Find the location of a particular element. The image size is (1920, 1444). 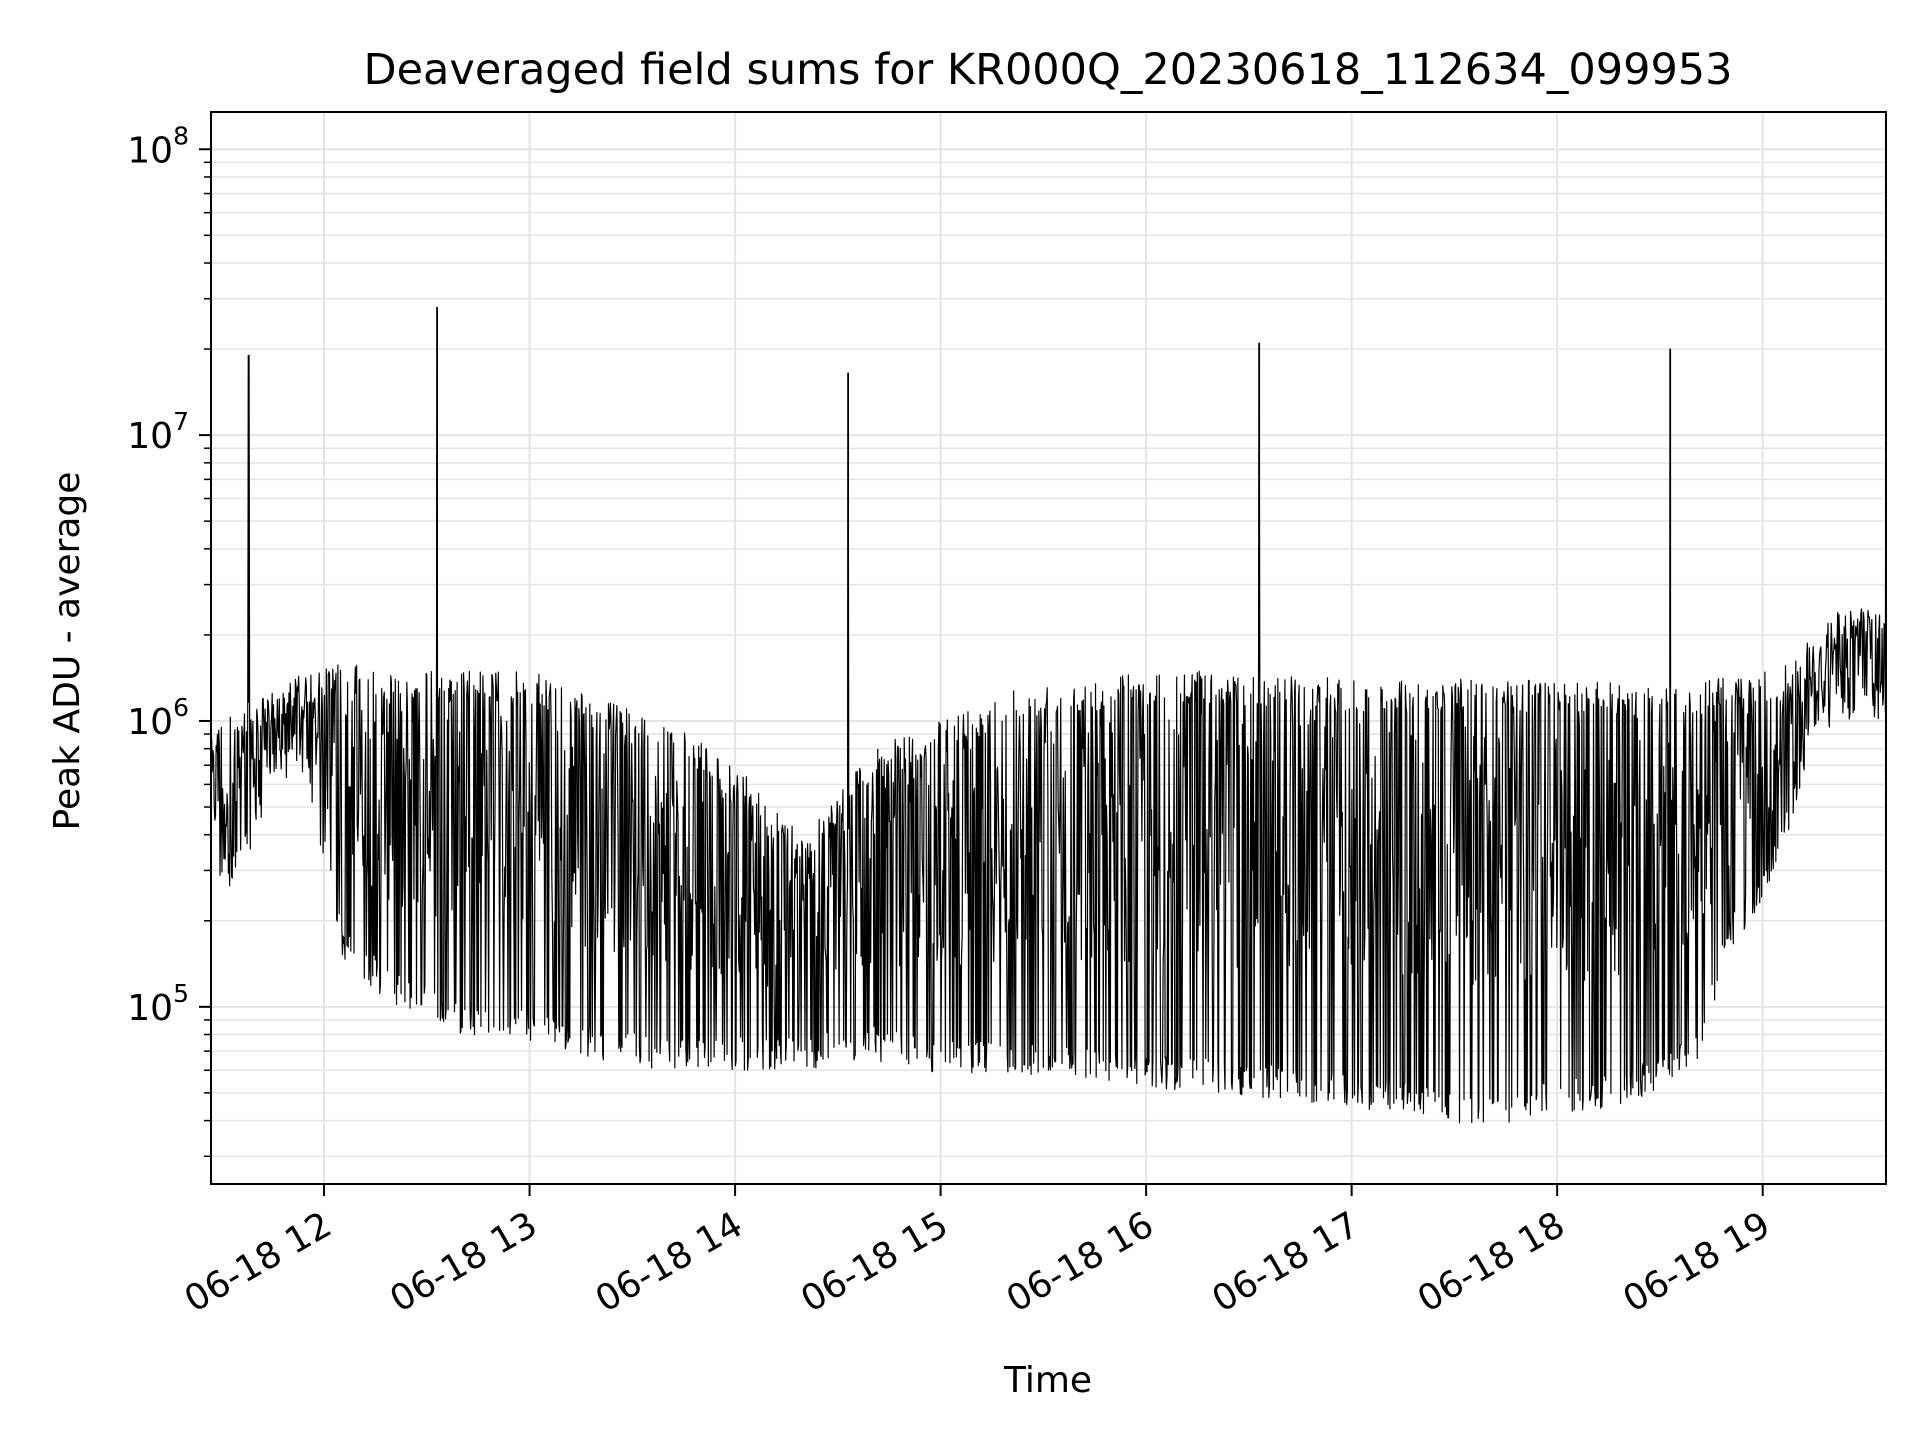

y-tick-exponent: 8 is located at coordinates (181, 135).